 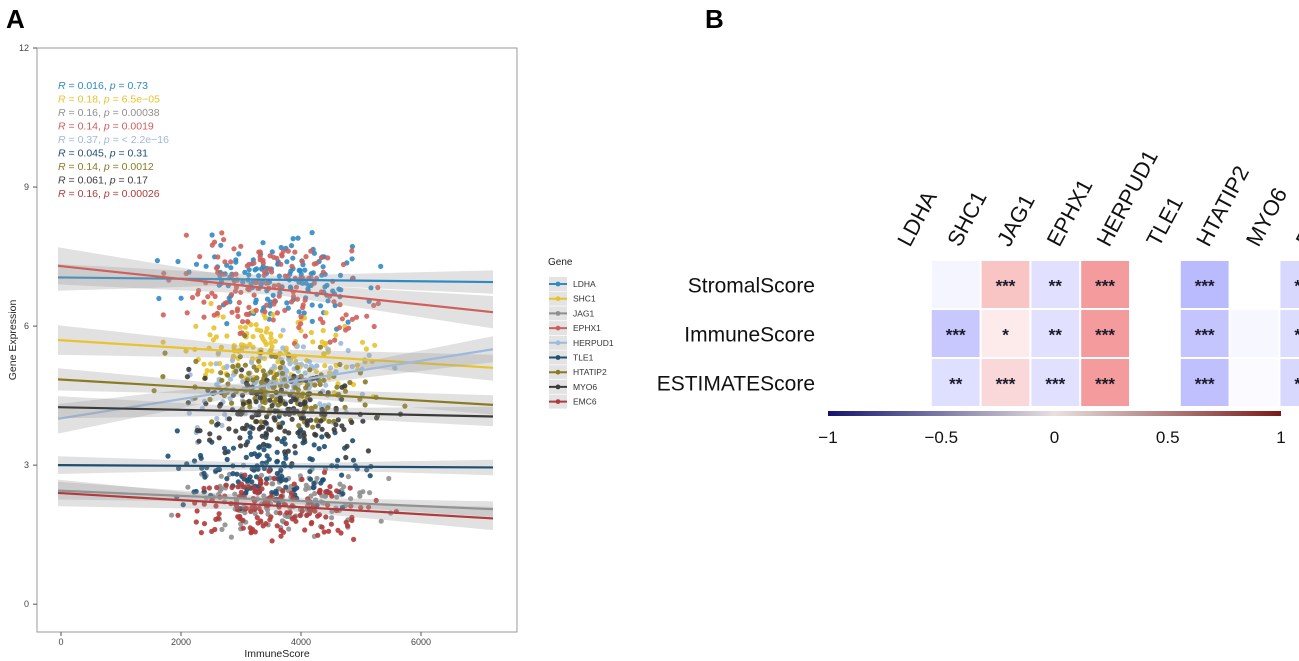 What do you see at coordinates (109, 113) in the screenshot?
I see `correlation-text: R = 0.16, p = 0.00038` at bounding box center [109, 113].